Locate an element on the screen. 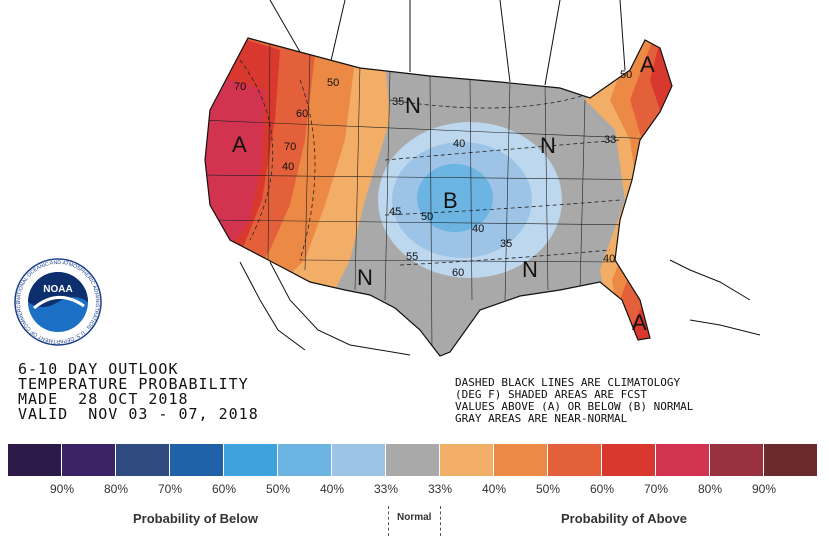  below-50-region is located at coordinates (455, 198).